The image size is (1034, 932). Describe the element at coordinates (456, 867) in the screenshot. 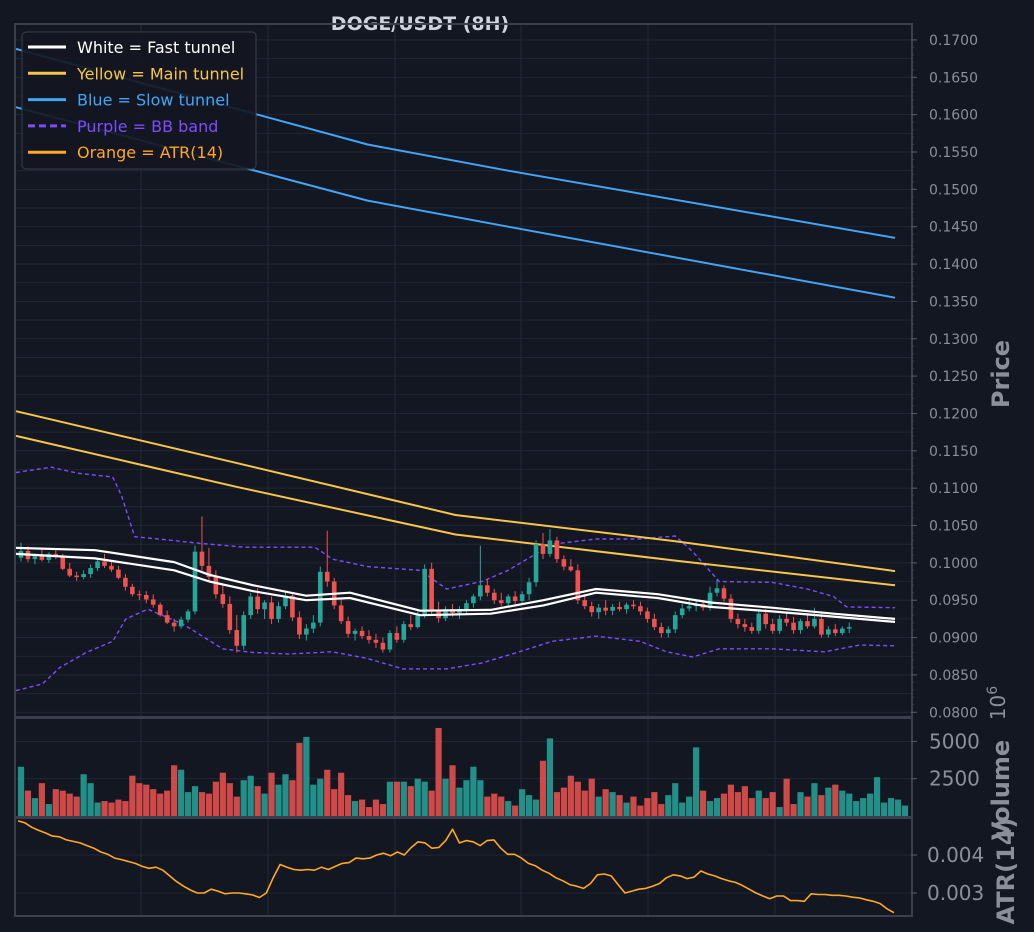

I see `atr-line` at that location.